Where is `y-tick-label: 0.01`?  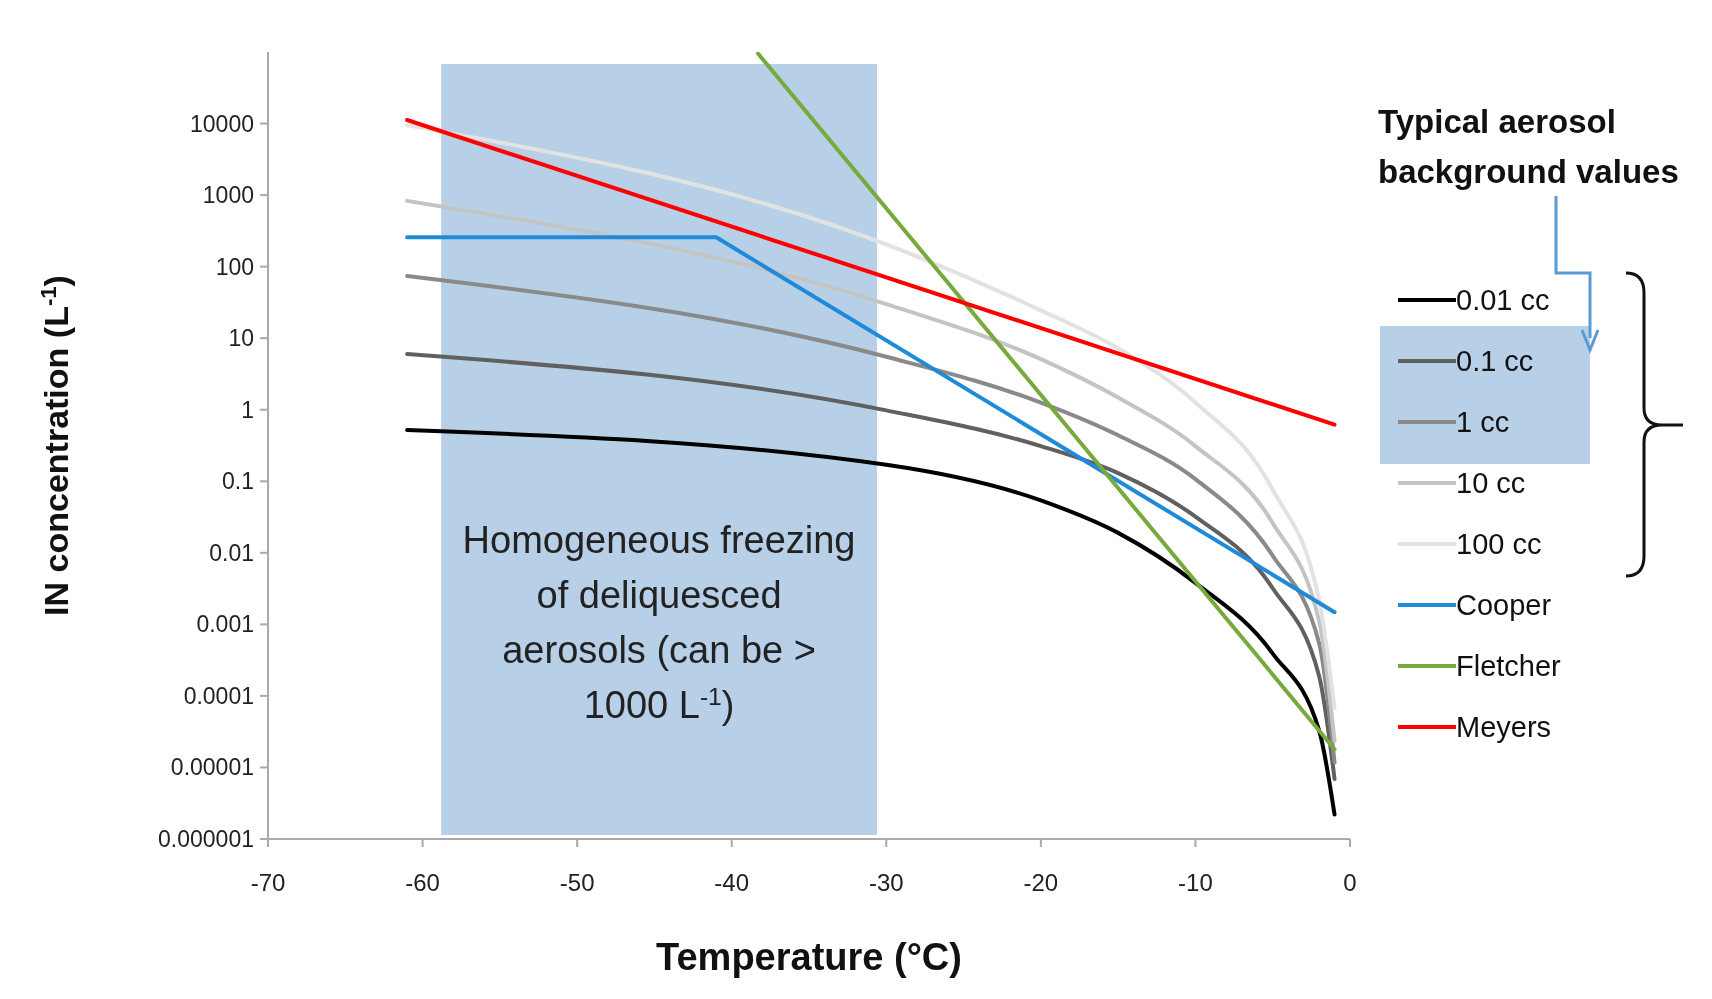 y-tick-label: 0.01 is located at coordinates (231, 552).